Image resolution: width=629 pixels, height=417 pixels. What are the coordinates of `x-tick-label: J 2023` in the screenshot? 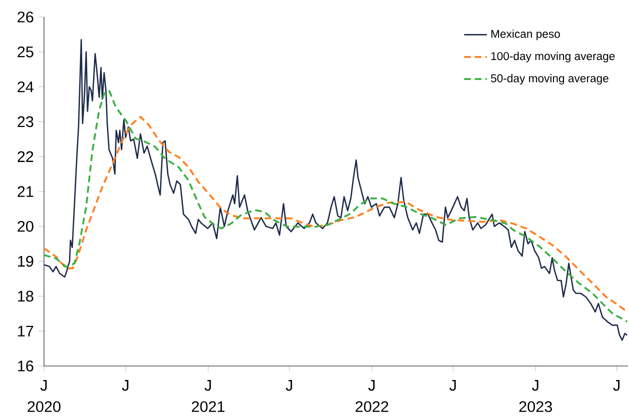 It's located at (535, 396).